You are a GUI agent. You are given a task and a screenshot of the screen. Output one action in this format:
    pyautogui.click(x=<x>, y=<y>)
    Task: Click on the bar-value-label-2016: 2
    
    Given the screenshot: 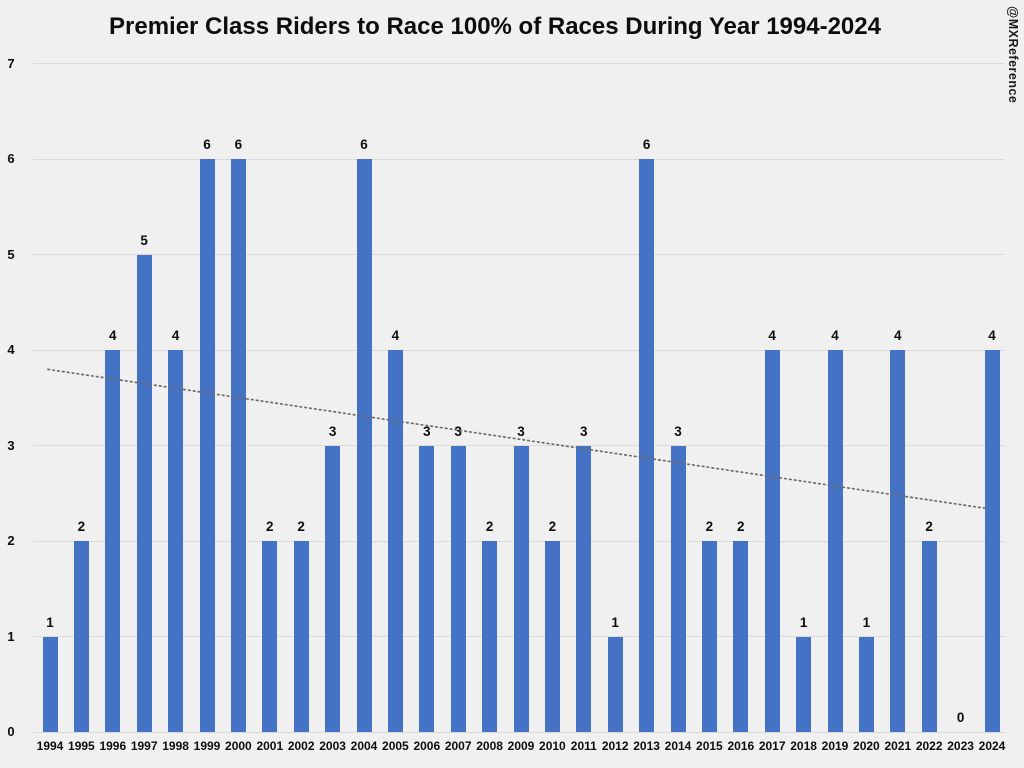 What is the action you would take?
    pyautogui.click(x=741, y=527)
    